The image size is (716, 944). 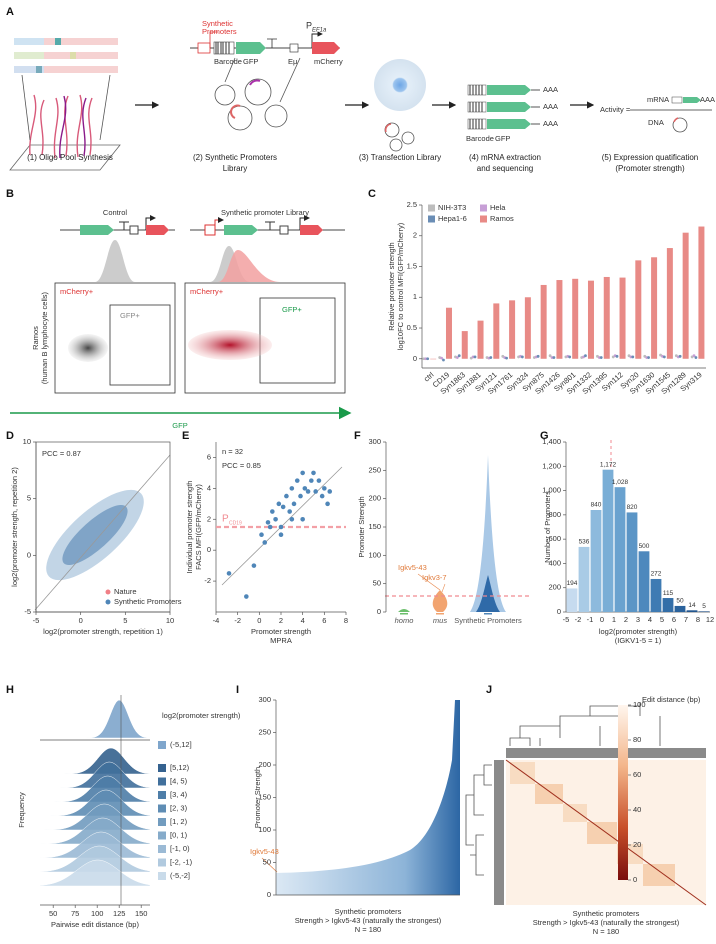 What do you see at coordinates (377, 583) in the screenshot?
I see `y-tick-label: 50` at bounding box center [377, 583].